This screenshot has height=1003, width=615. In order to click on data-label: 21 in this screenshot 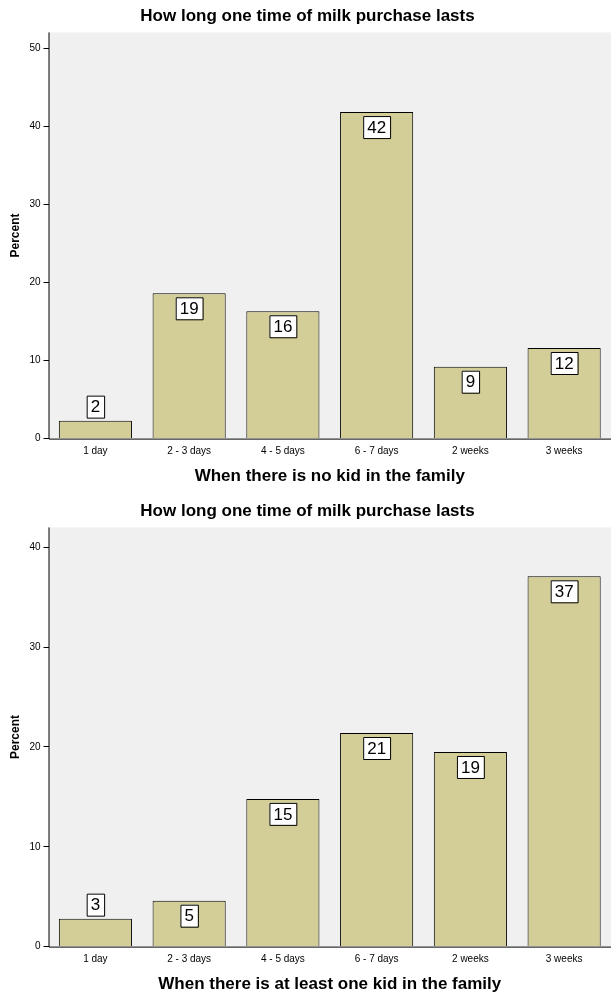, I will do `click(377, 748)`.